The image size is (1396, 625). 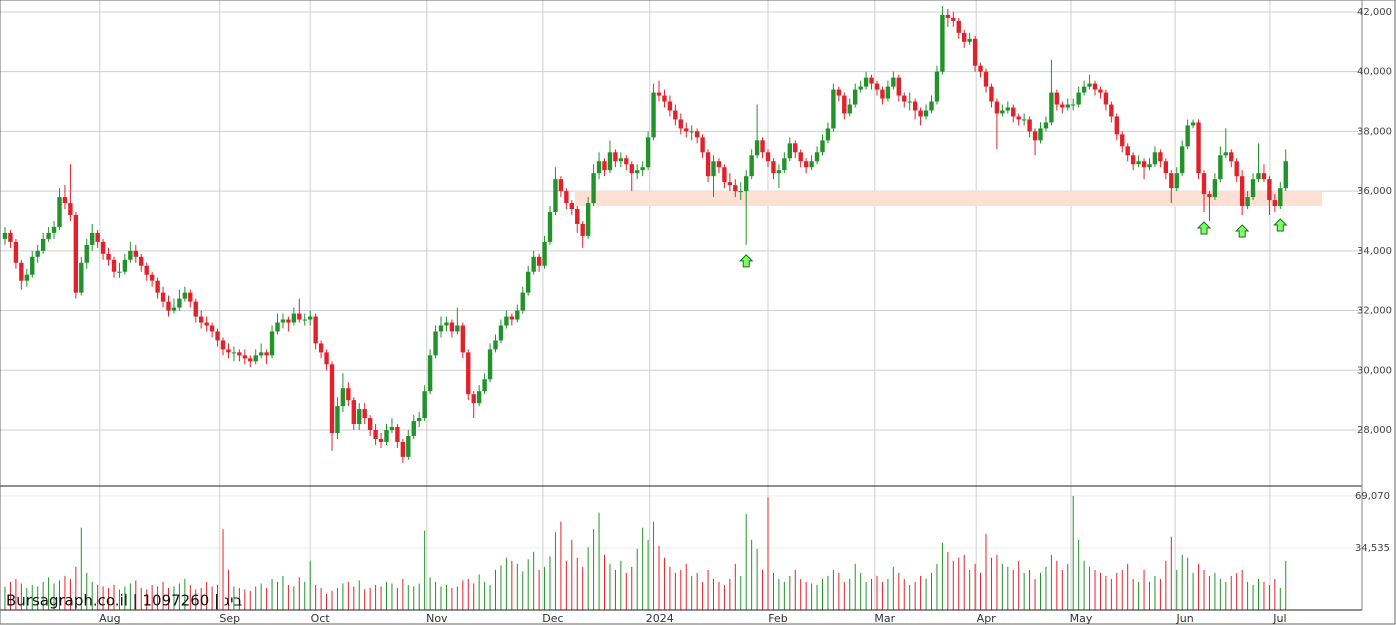 What do you see at coordinates (109, 618) in the screenshot?
I see `x-tick-label: Aug` at bounding box center [109, 618].